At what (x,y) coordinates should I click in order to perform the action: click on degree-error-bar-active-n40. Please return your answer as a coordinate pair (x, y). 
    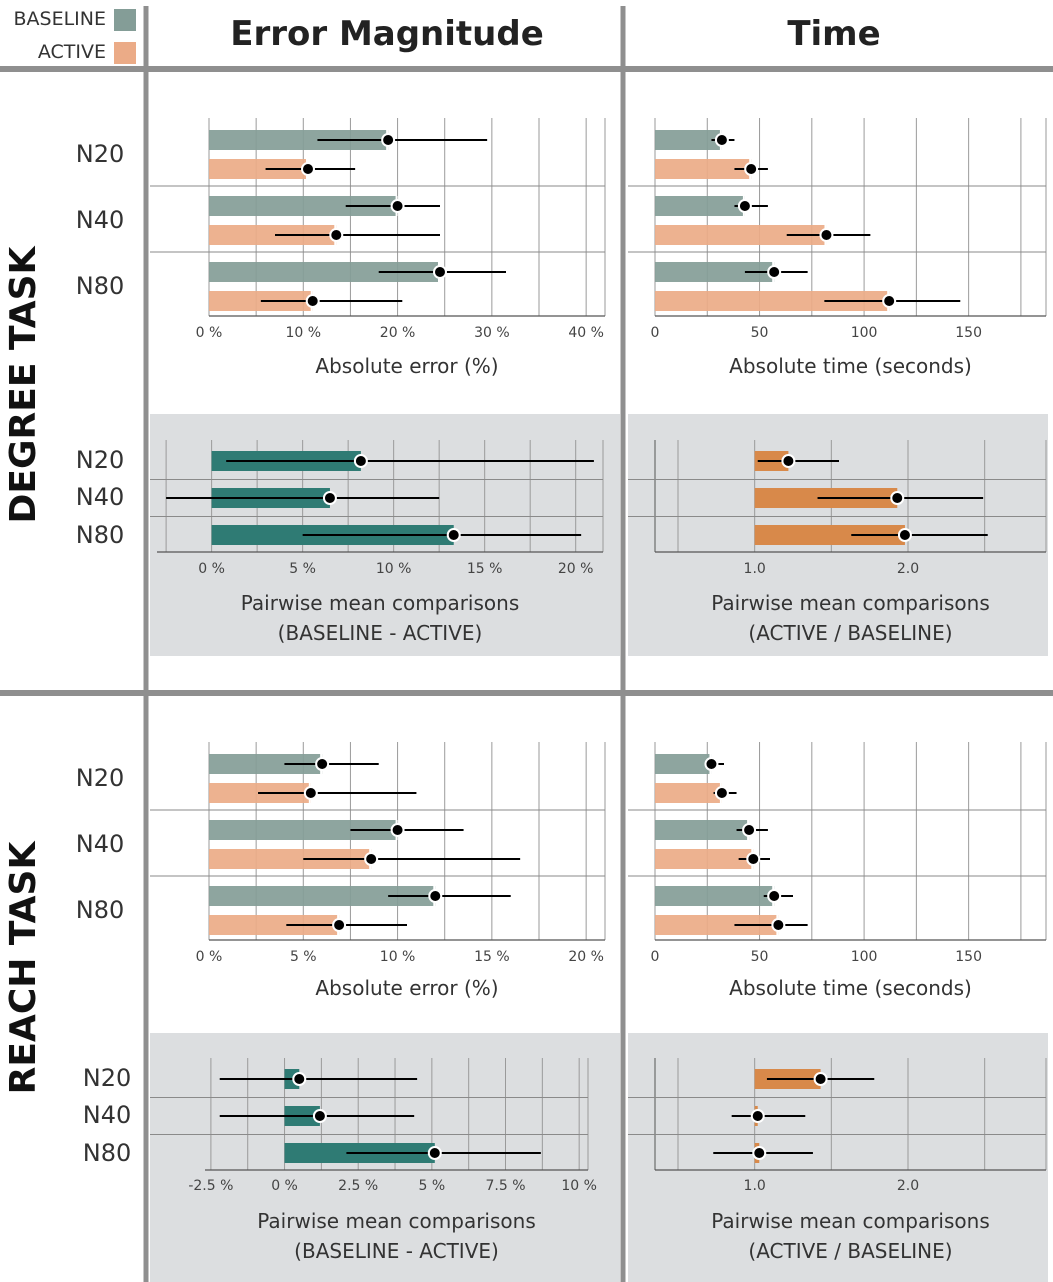
    Looking at the image, I should click on (273, 235).